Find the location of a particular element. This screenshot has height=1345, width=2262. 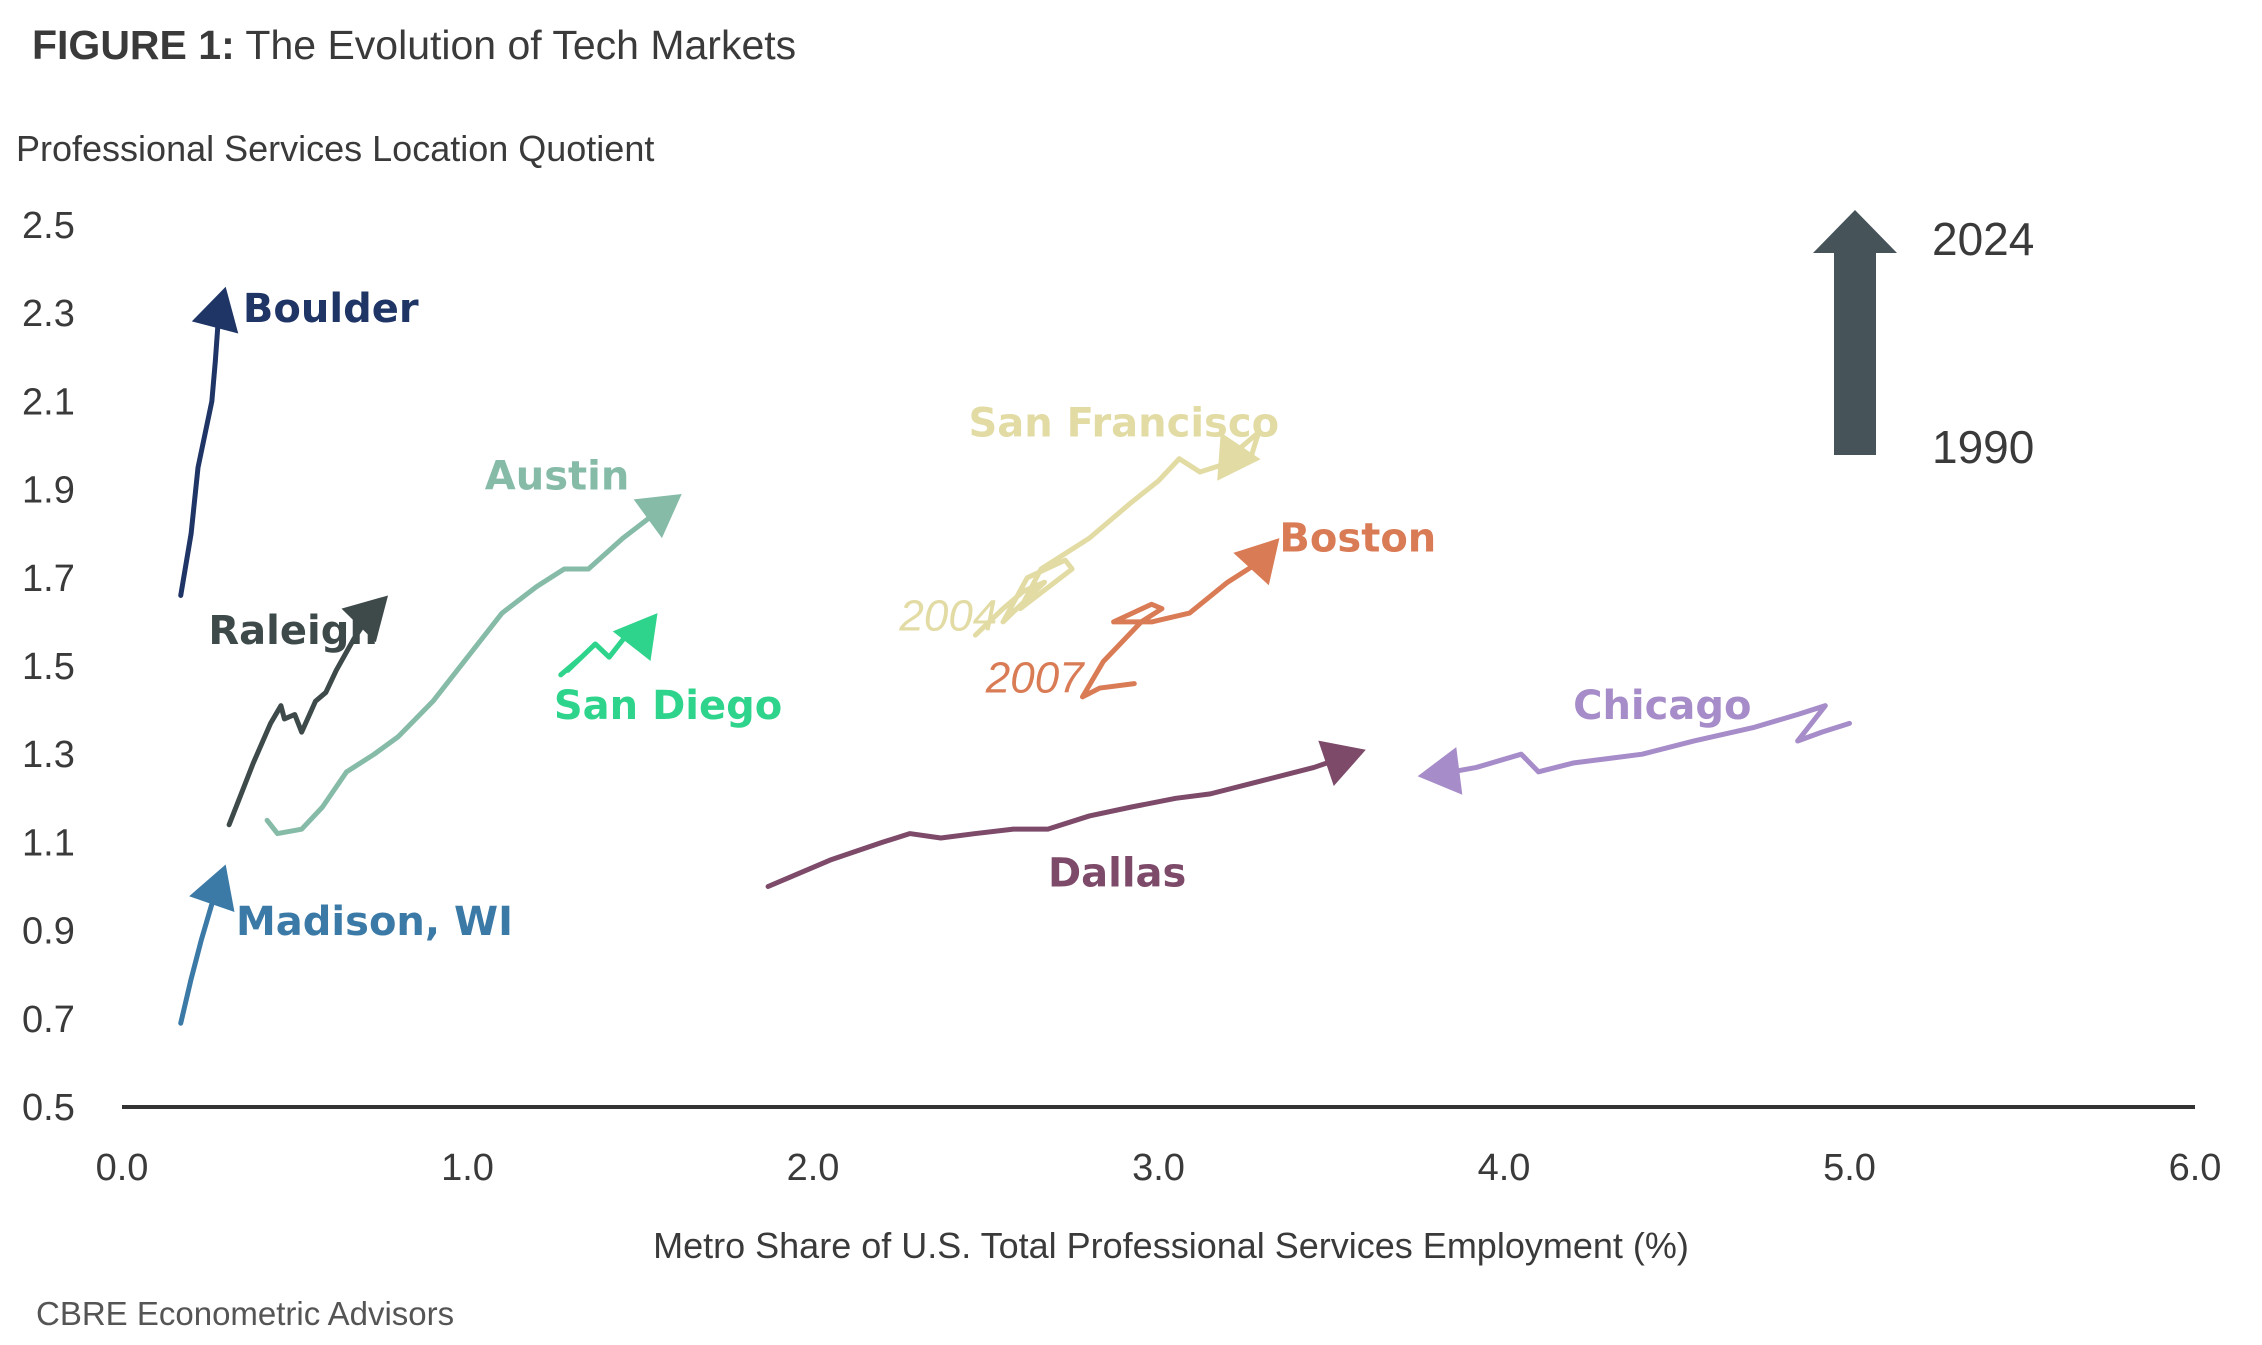

figure-label: FIGURE 1: is located at coordinates (133, 45).